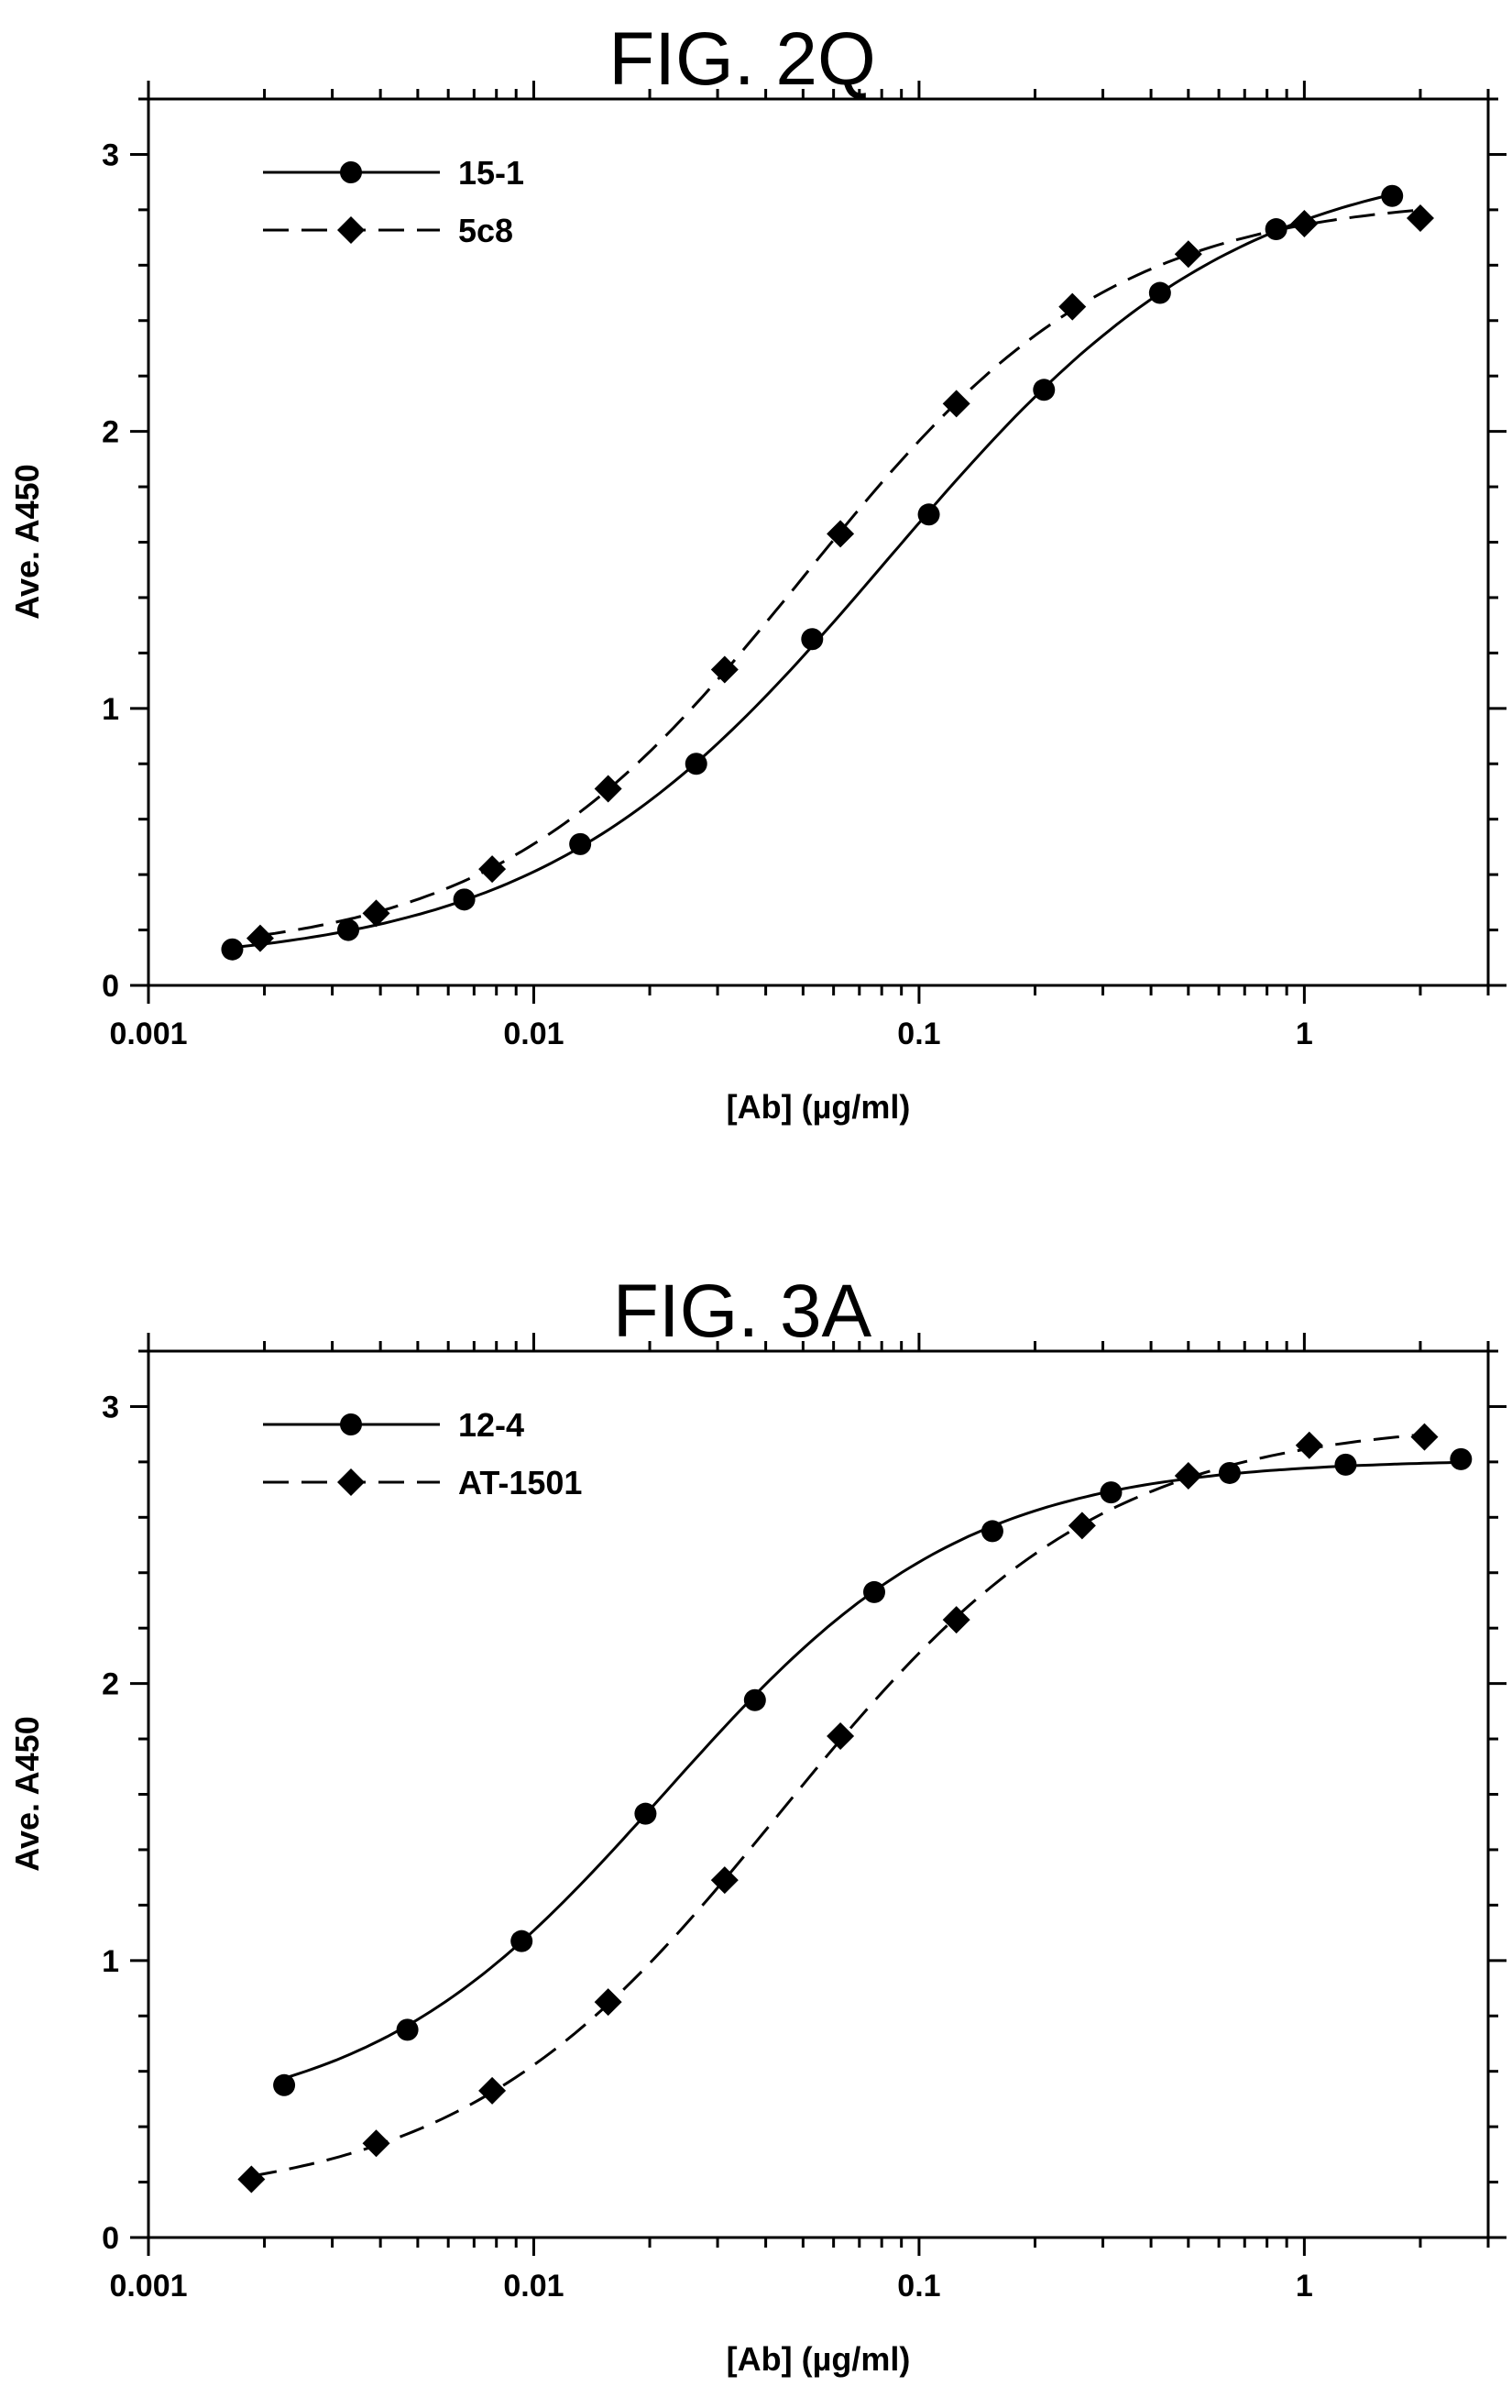  Describe the element at coordinates (393, 201) in the screenshot. I see `legend: 15-1 5c8` at that location.